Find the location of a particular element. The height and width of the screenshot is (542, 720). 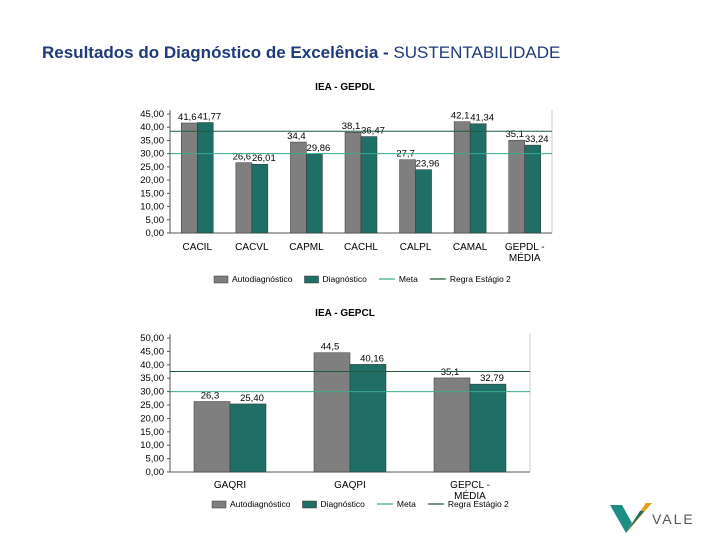

chart1-x-tick-label: CAPML is located at coordinates (306, 247).